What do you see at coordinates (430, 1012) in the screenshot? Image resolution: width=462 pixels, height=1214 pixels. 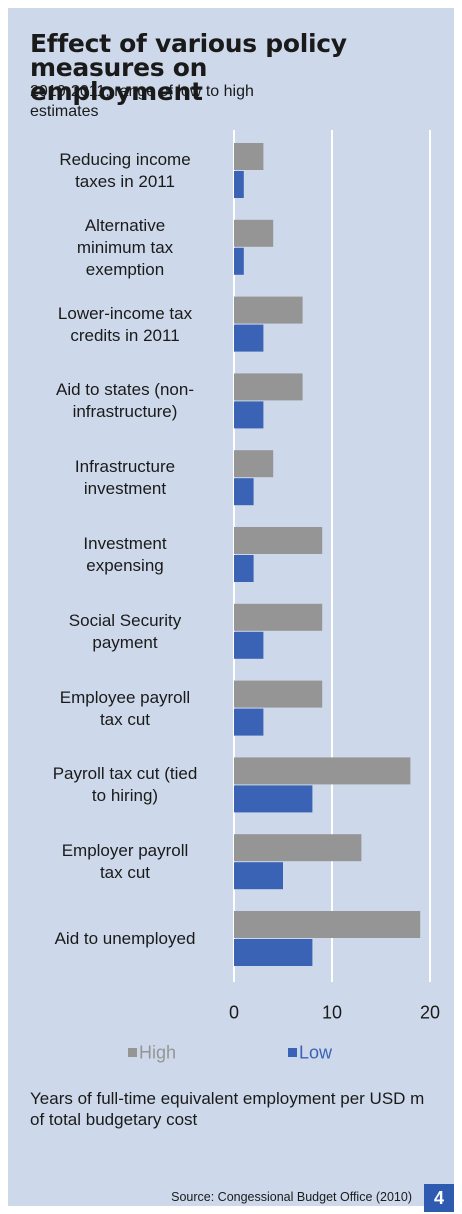 I see `x-tick-label: 20` at bounding box center [430, 1012].